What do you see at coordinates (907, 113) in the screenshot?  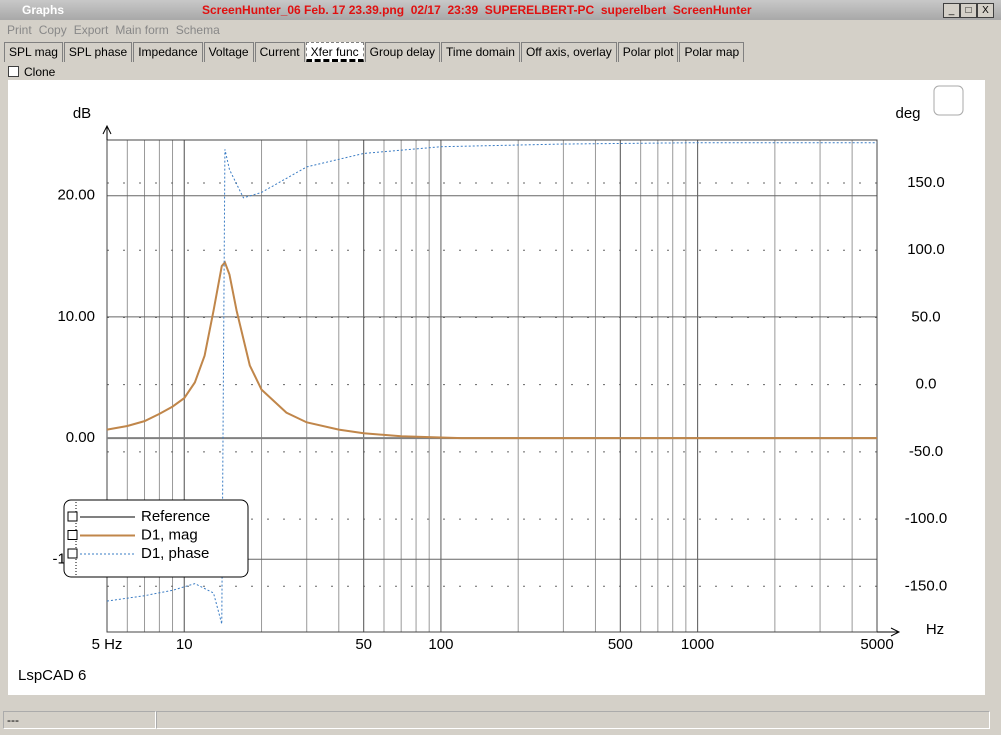 I see `y2-axis-label: deg` at bounding box center [907, 113].